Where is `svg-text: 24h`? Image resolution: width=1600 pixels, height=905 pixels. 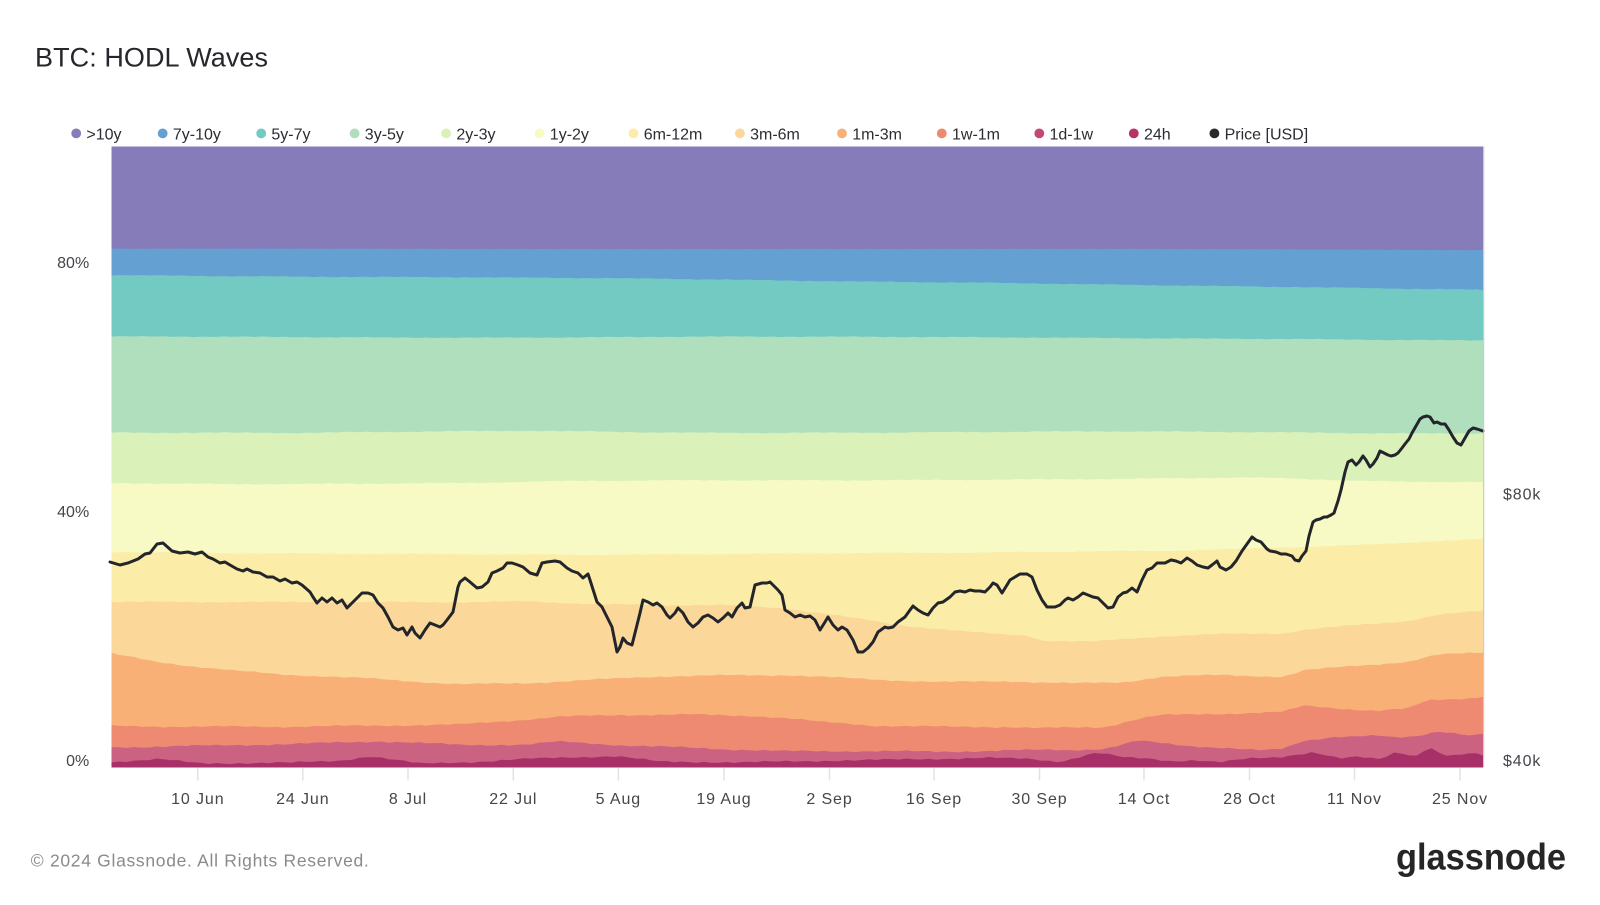 svg-text: 24h is located at coordinates (1157, 134).